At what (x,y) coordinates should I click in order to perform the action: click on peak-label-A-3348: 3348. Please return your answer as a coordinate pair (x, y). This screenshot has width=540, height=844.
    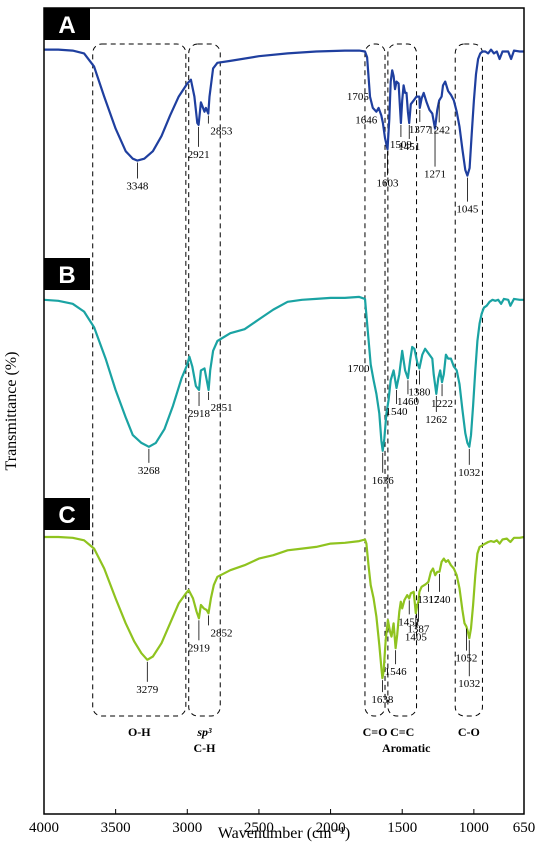
    Looking at the image, I should click on (137, 187).